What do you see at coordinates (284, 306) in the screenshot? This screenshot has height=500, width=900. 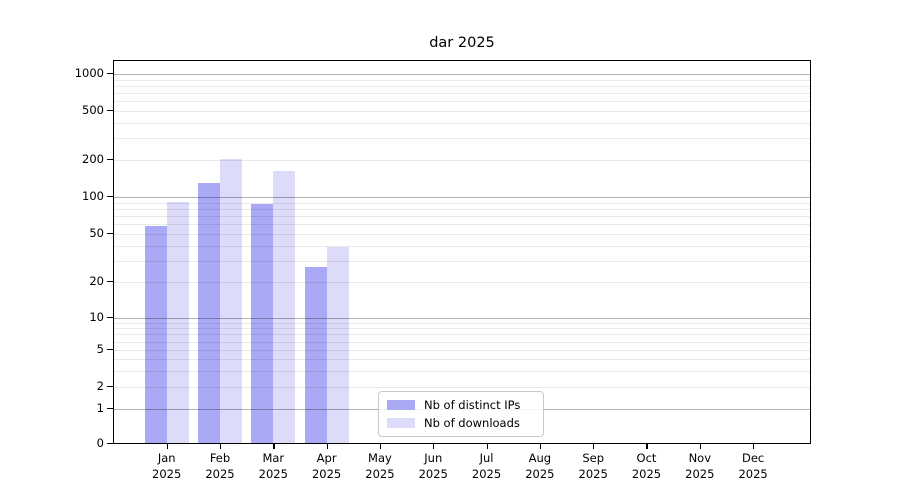 I see `bar-nb-of-downloads-mar` at bounding box center [284, 306].